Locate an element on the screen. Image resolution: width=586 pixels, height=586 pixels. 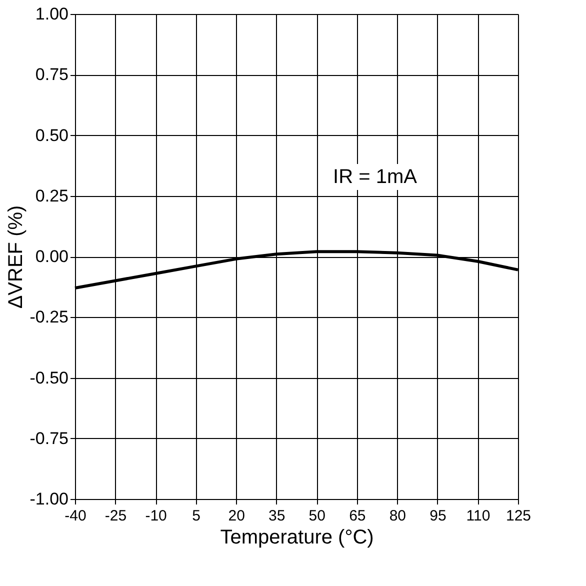
x-tick-label: 20 is located at coordinates (236, 516).